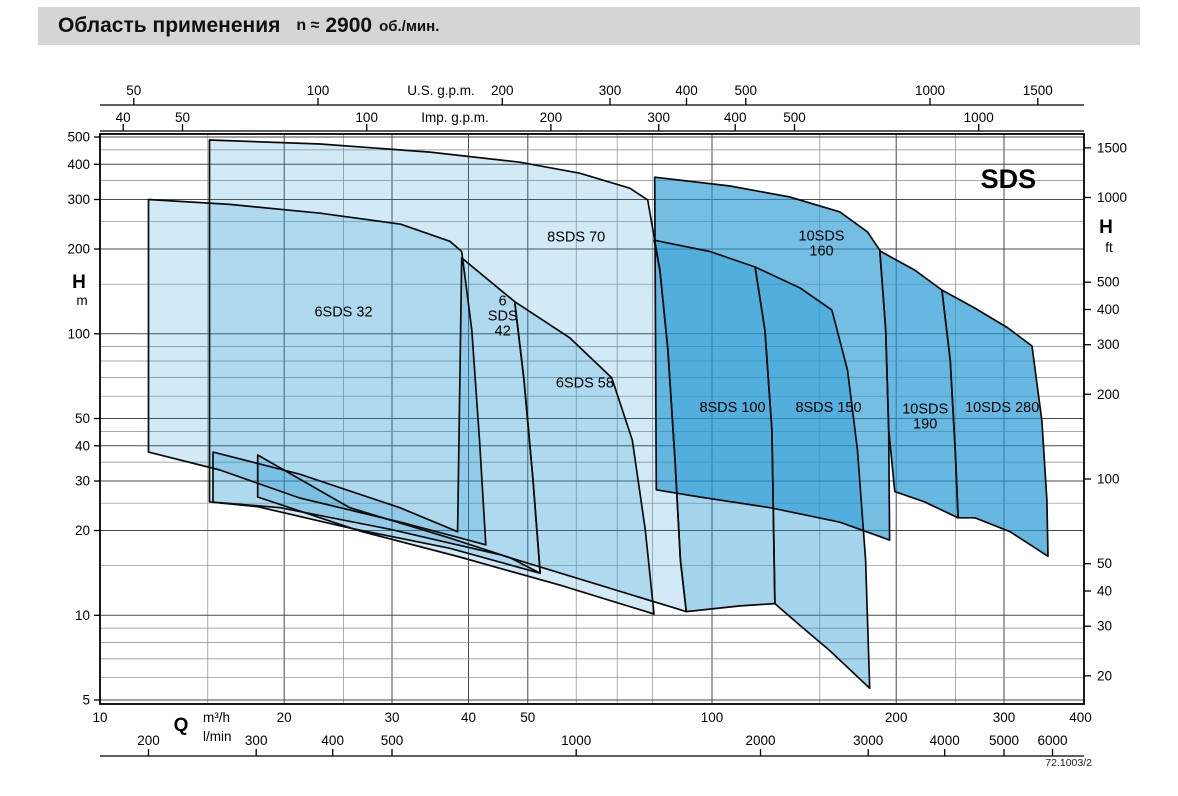 The width and height of the screenshot is (1178, 796). What do you see at coordinates (308, 25) in the screenshot?
I see `speed-prefix: n ≈` at bounding box center [308, 25].